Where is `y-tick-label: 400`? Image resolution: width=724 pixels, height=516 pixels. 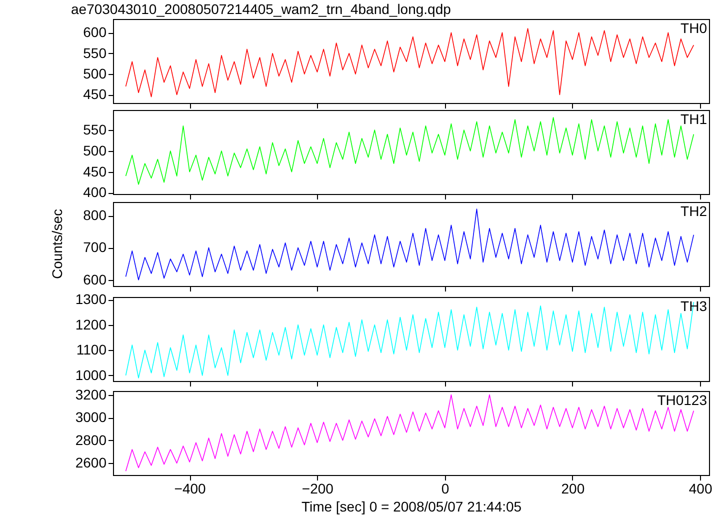 y-tick-label: 400 is located at coordinates (95, 192).